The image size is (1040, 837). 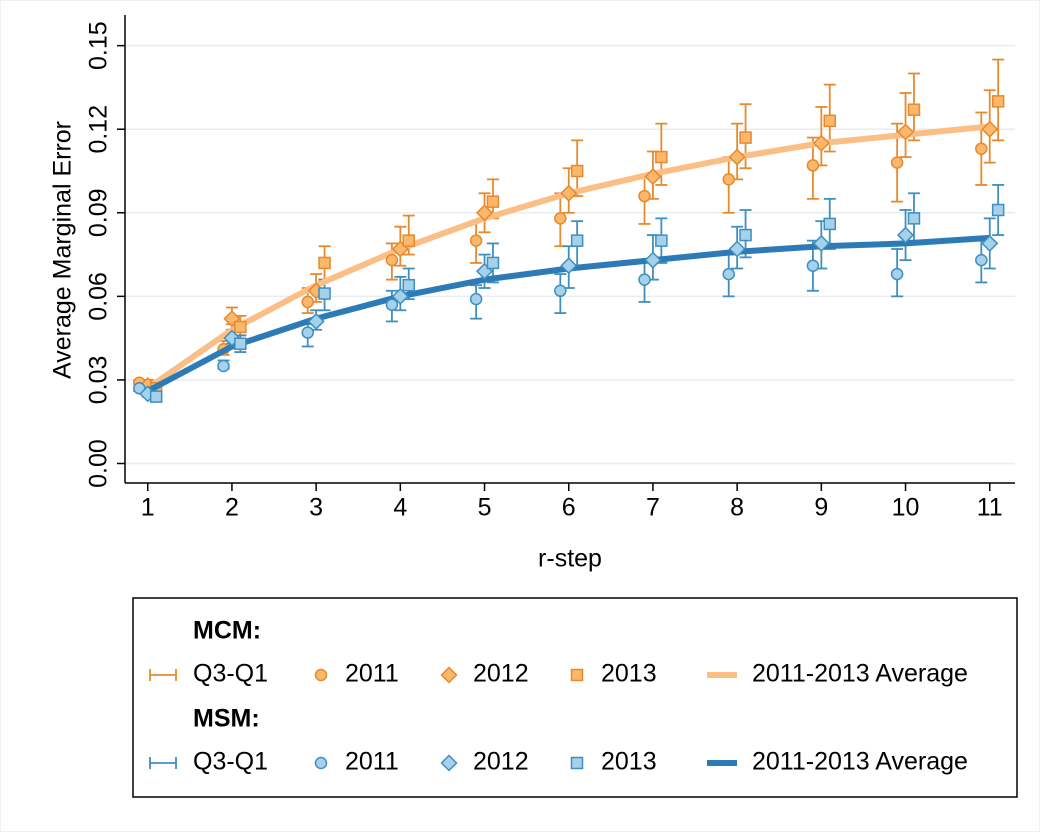 I want to click on x-tick-label: 4, so click(x=400, y=508).